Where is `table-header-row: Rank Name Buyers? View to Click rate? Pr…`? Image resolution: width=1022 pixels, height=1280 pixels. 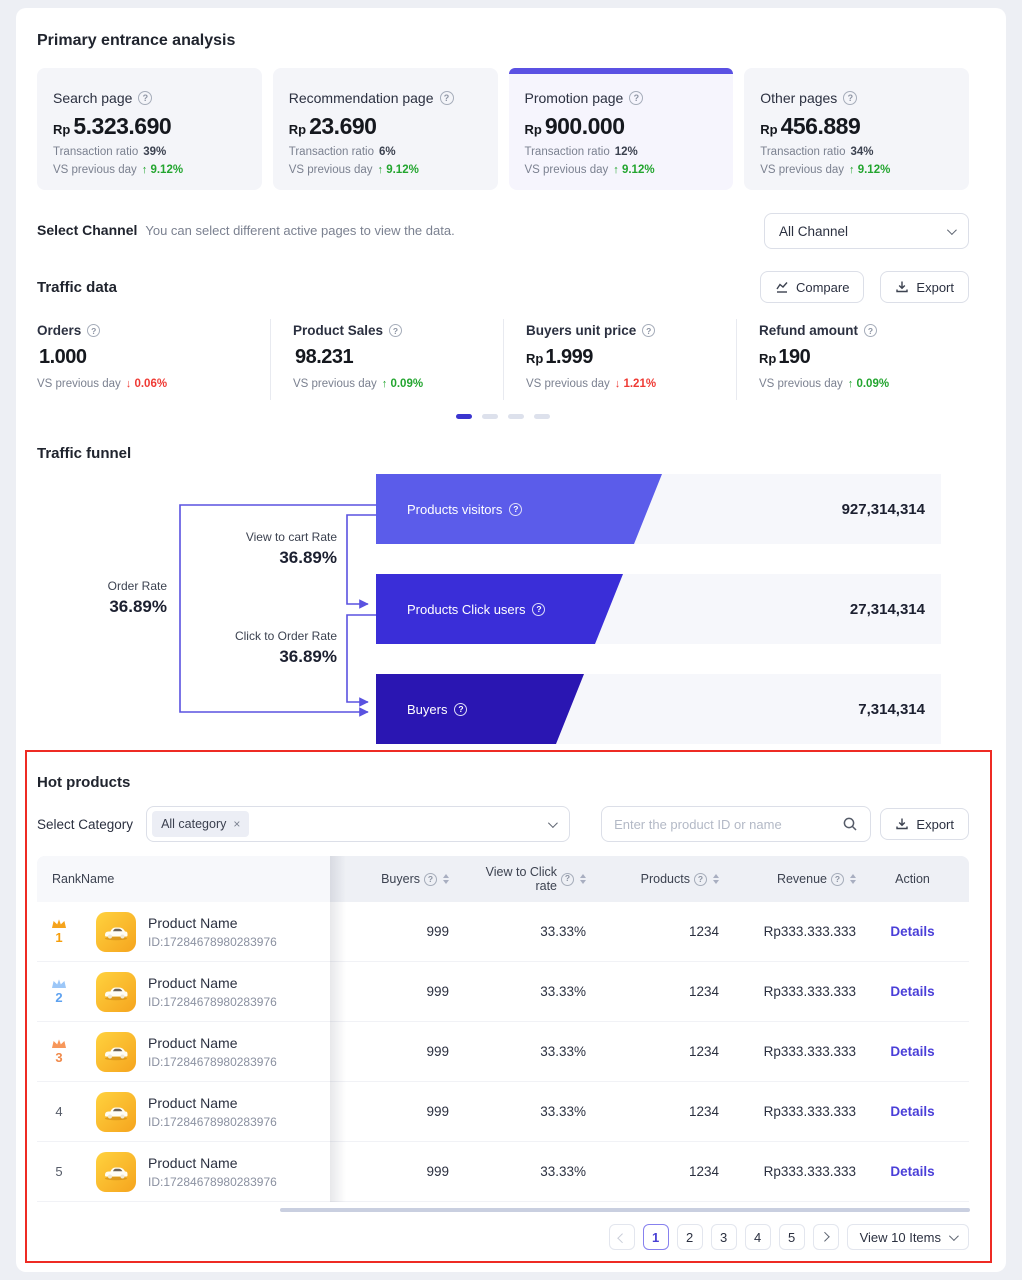
table-header-row: Rank Name Buyers? View to Click rate? Pr… is located at coordinates (503, 879).